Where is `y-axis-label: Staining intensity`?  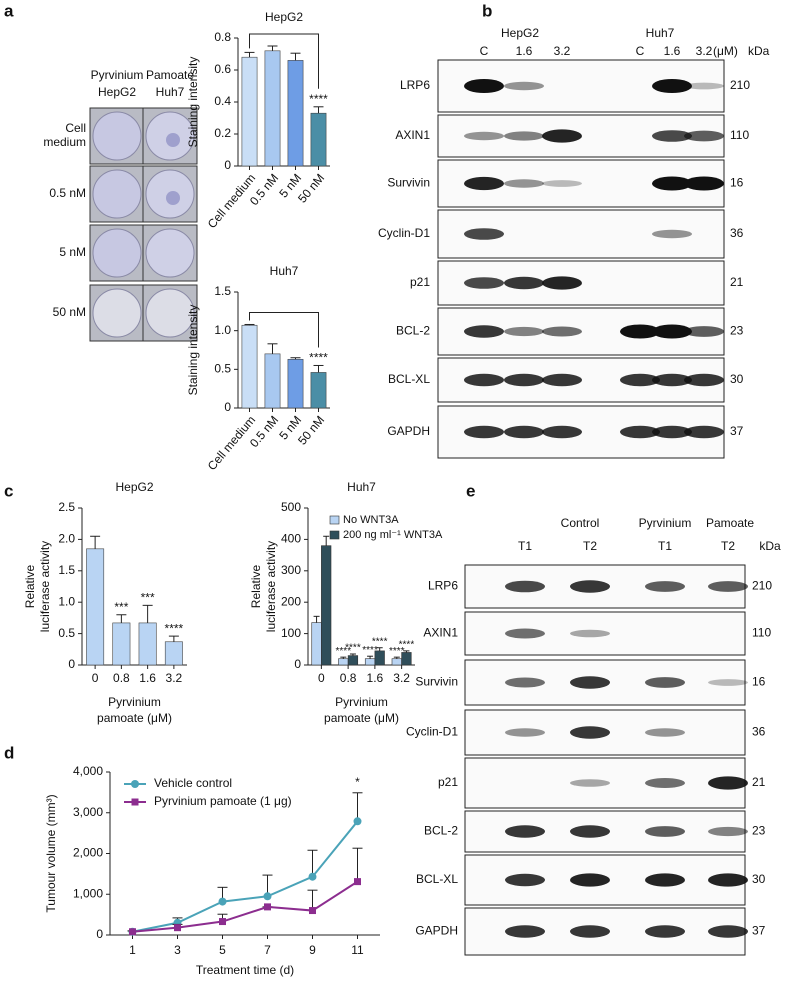 y-axis-label: Staining intensity is located at coordinates (193, 102).